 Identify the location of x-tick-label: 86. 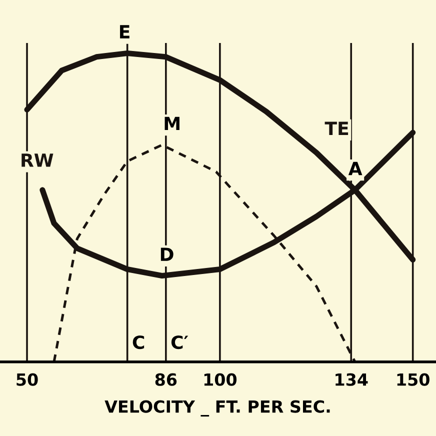
(166, 379).